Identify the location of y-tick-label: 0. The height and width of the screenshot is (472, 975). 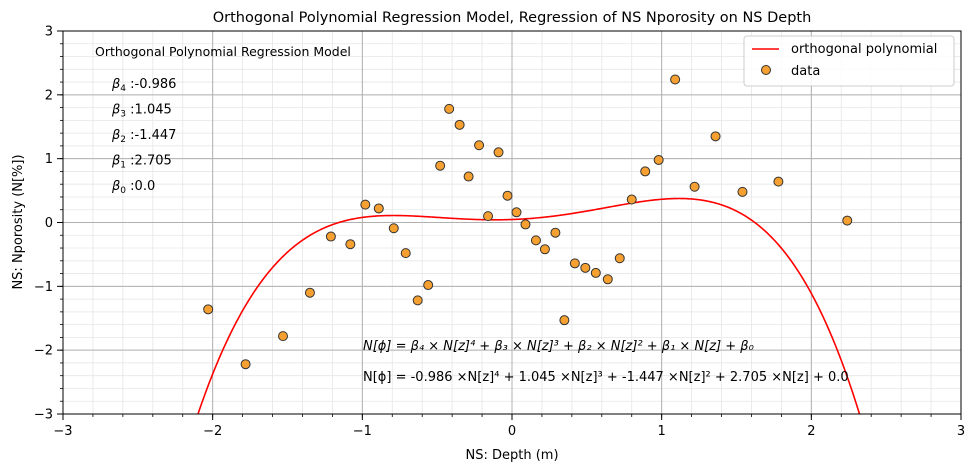
(49, 223).